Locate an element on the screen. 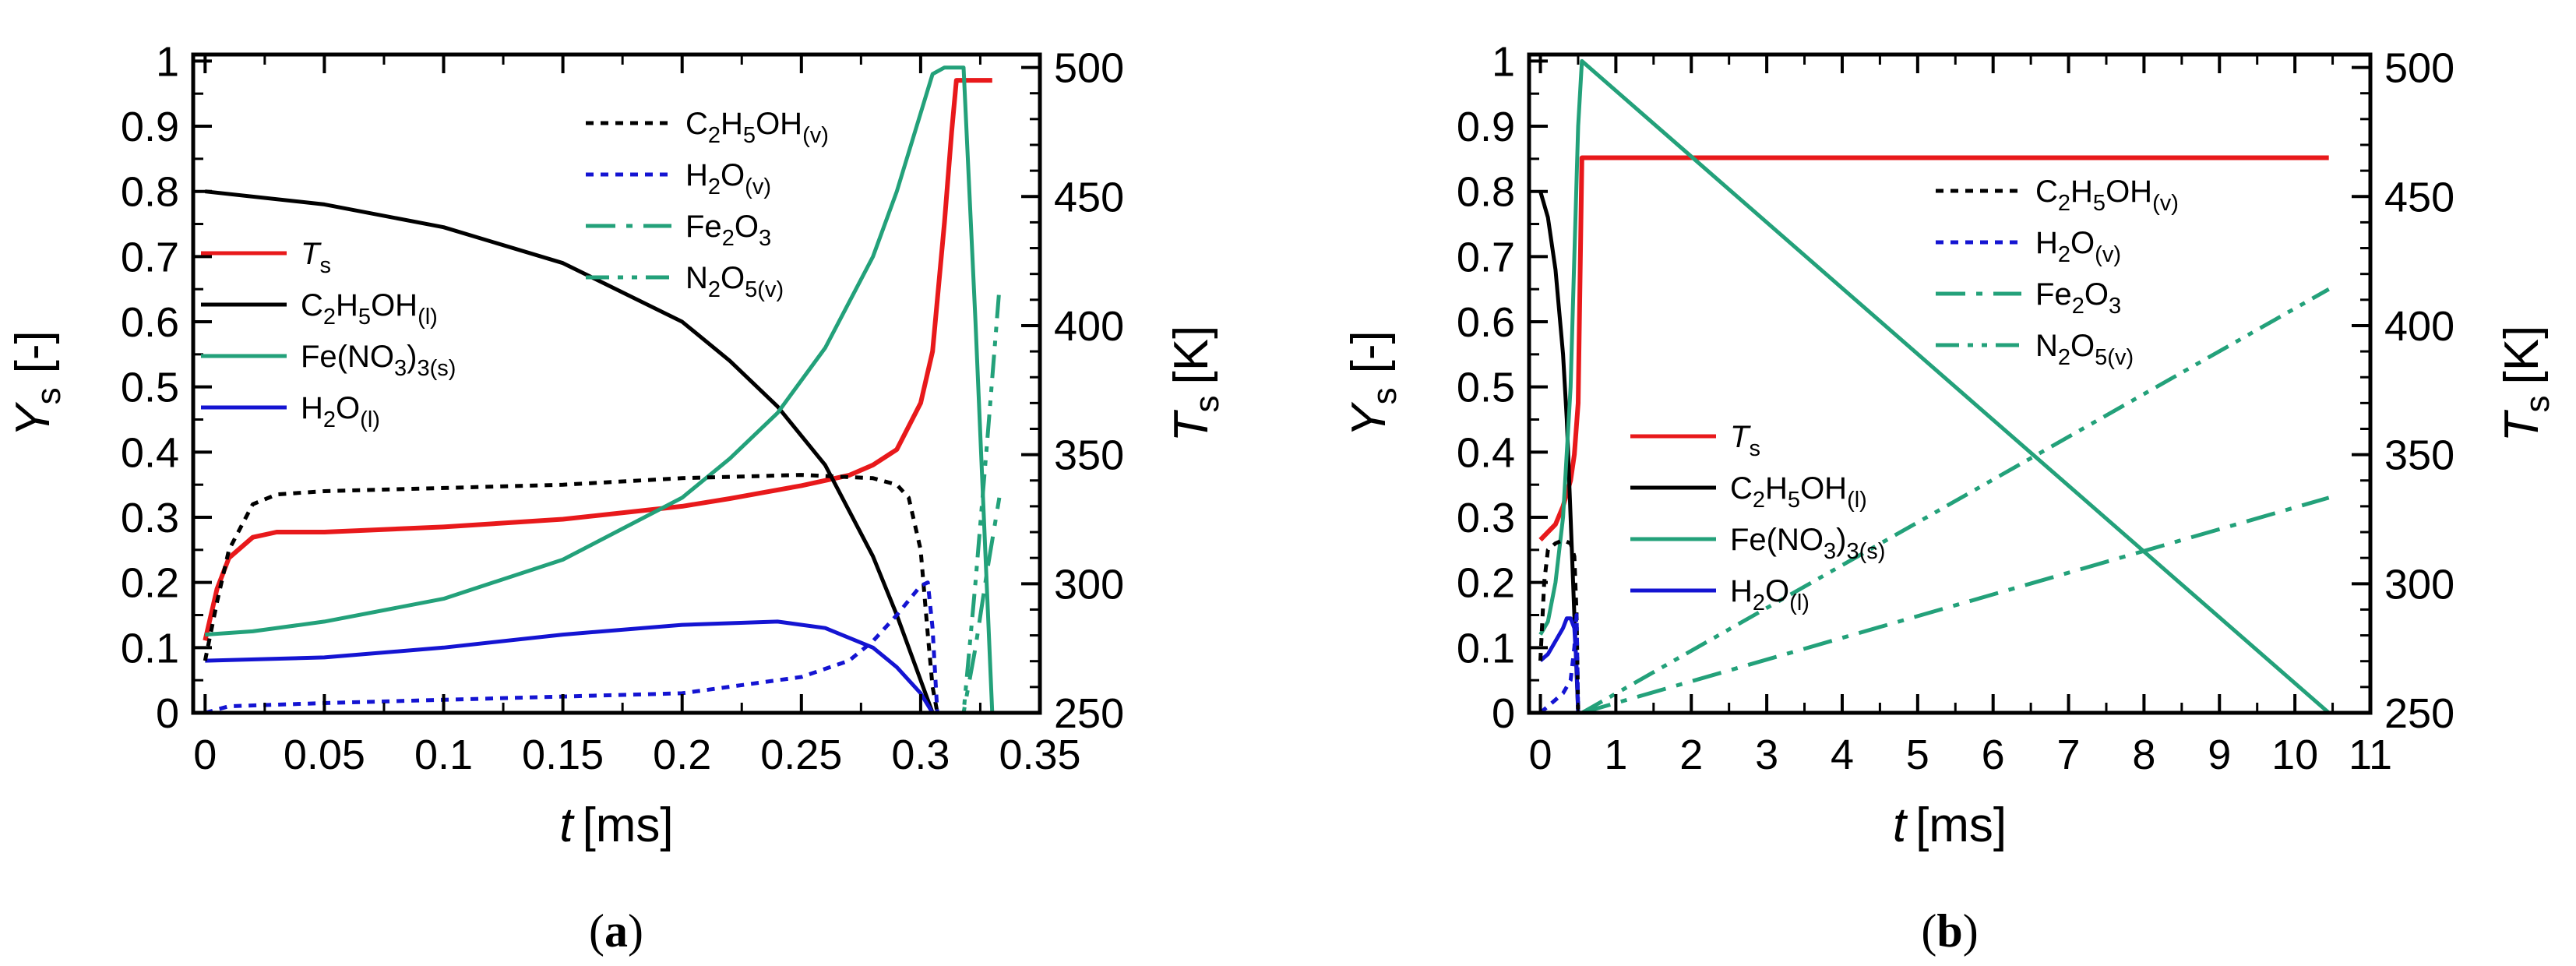 The image size is (2576, 966). legend-entry-C2H5OH_v: C2H5OH(v) is located at coordinates (2057, 195).